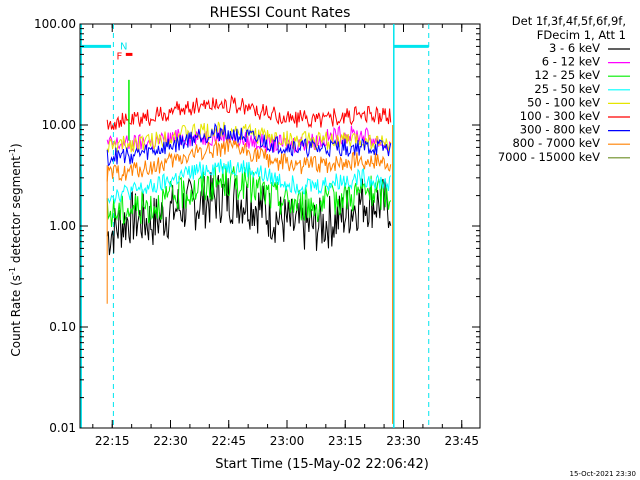 Image resolution: width=640 pixels, height=480 pixels. What do you see at coordinates (549, 157) in the screenshot?
I see `legend-entry-label: 7000 - 15000 keV` at bounding box center [549, 157].